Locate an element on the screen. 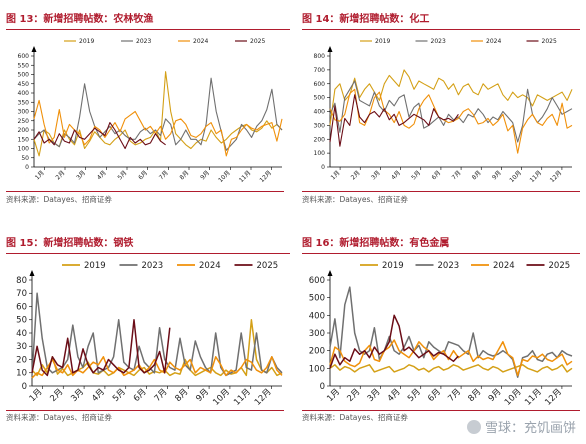 This screenshot has height=444, width=586. y-tick-label: 250 is located at coordinates (24, 121).